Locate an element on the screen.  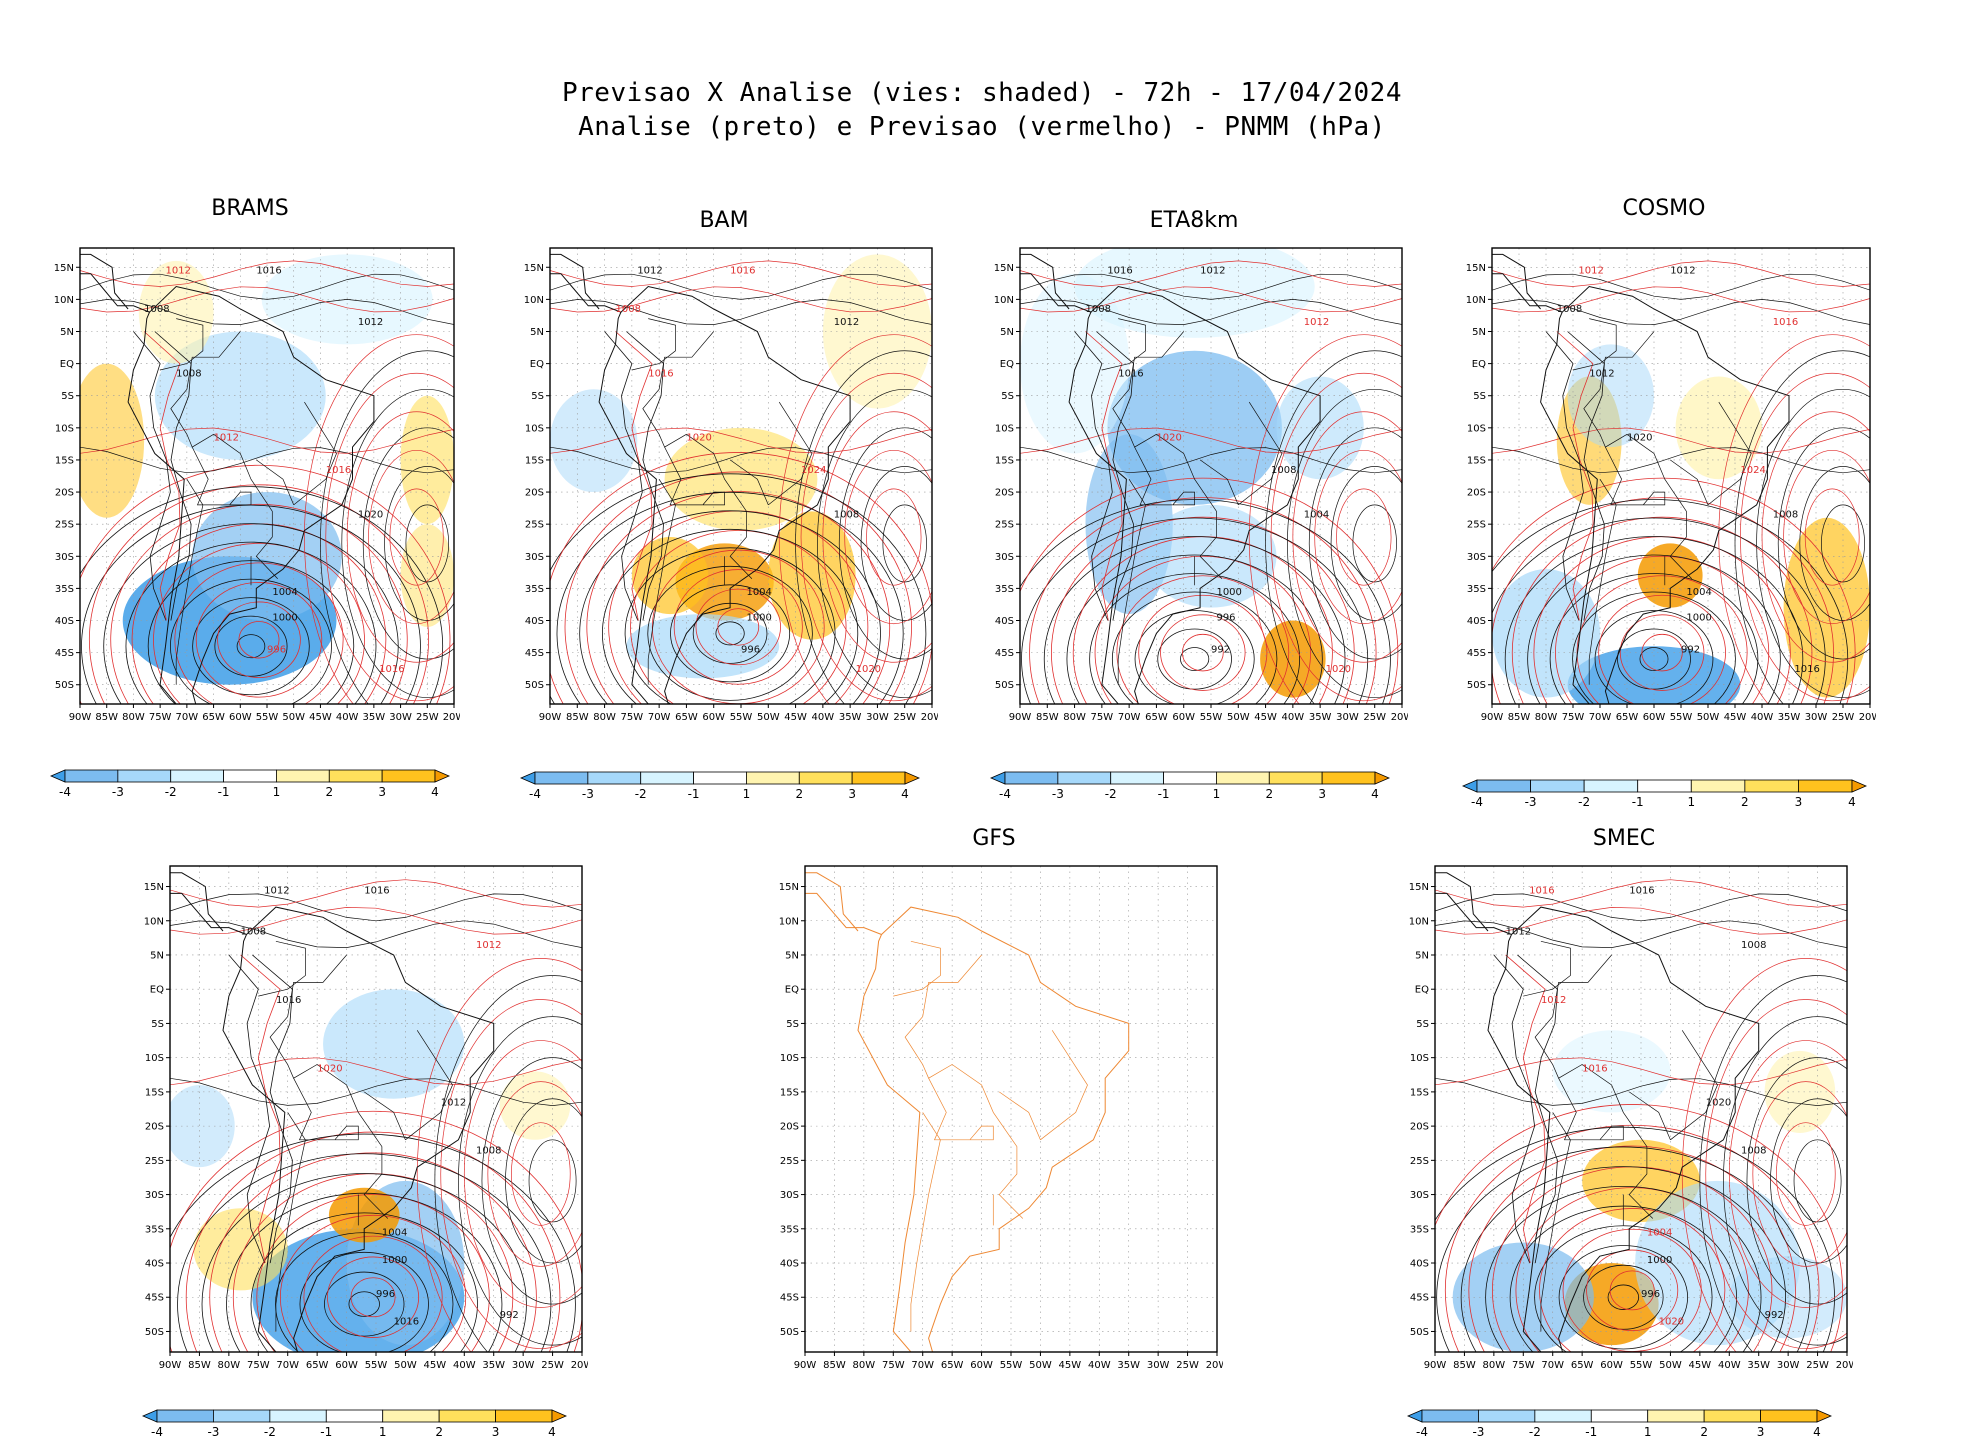
lon-tick-label: 40W is located at coordinates (347, 717).